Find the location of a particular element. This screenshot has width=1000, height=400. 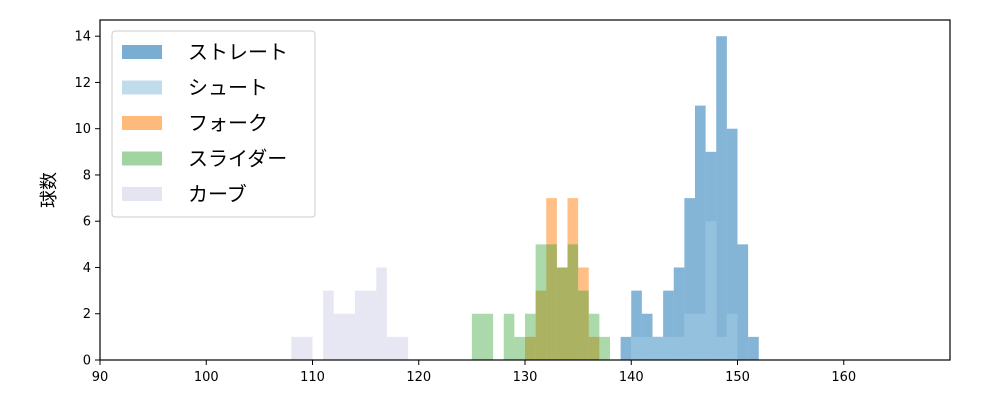

legend-item: ストレート is located at coordinates (205, 52).